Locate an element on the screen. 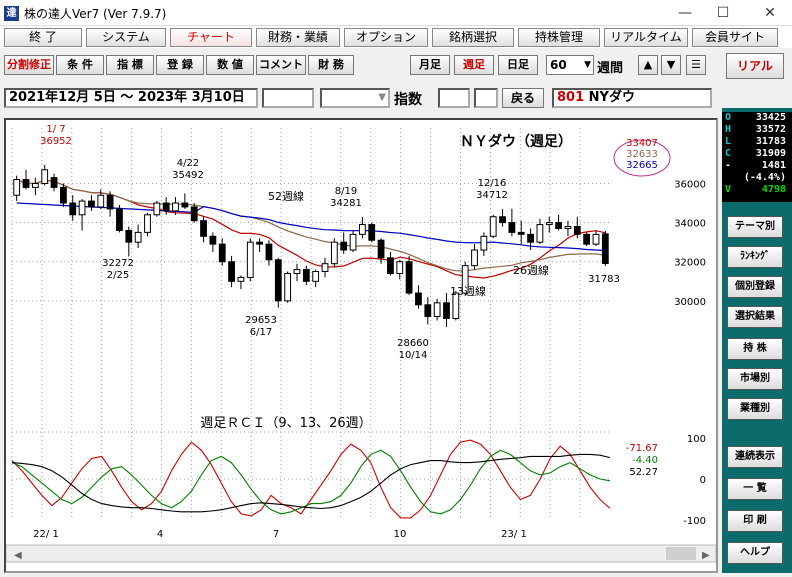 Image resolution: width=792 pixels, height=577 pixels. up-arrow-button: ▲ is located at coordinates (648, 65).